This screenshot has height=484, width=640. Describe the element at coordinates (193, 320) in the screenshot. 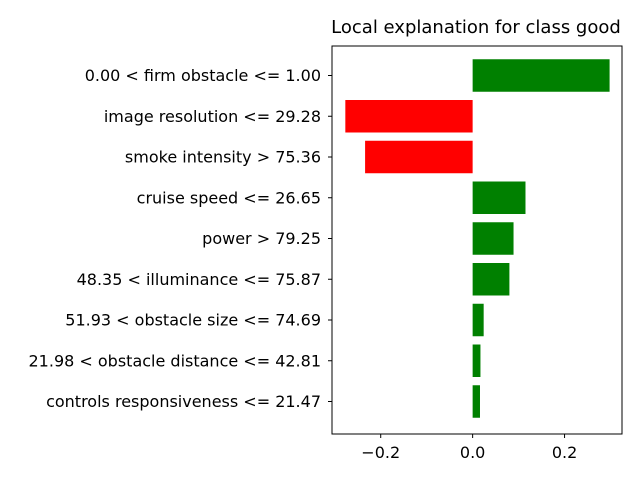

I see `category-label: 51.93 < obstacle size <= 74.69` at that location.